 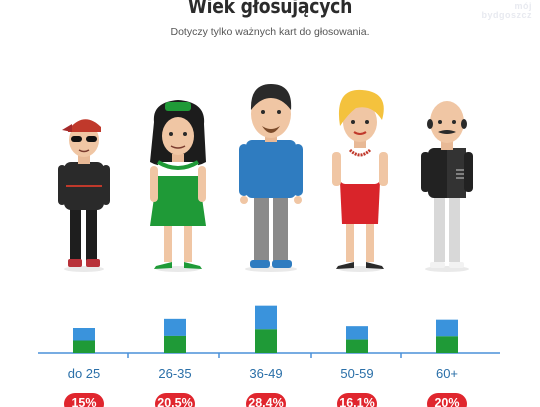 I want to click on percent-badge-50-59: 16.1%, so click(x=357, y=400).